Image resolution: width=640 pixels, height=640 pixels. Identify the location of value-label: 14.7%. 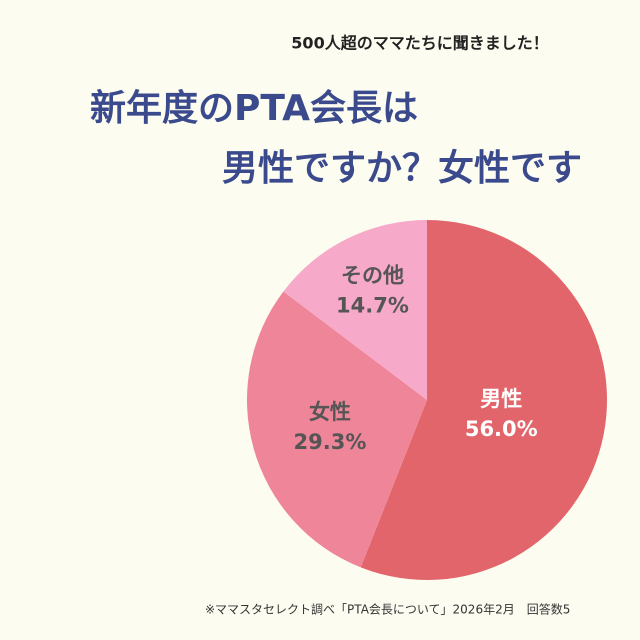
(372, 305).